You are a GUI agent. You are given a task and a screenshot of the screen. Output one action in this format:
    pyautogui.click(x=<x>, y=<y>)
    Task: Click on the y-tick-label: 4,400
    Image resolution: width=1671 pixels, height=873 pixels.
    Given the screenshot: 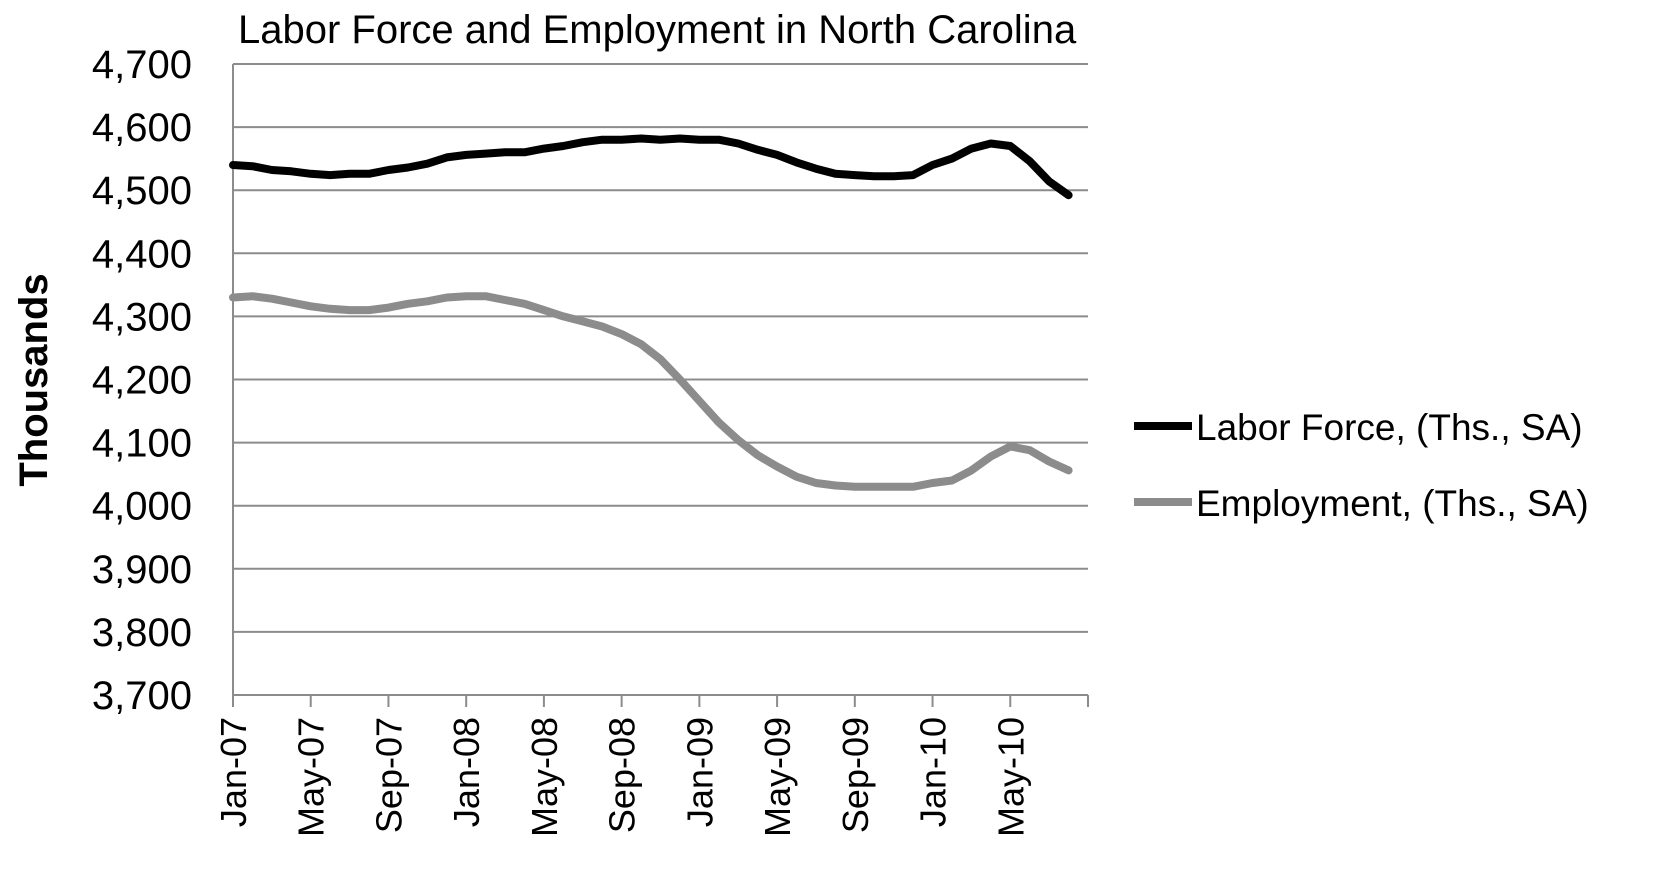 What is the action you would take?
    pyautogui.click(x=142, y=254)
    